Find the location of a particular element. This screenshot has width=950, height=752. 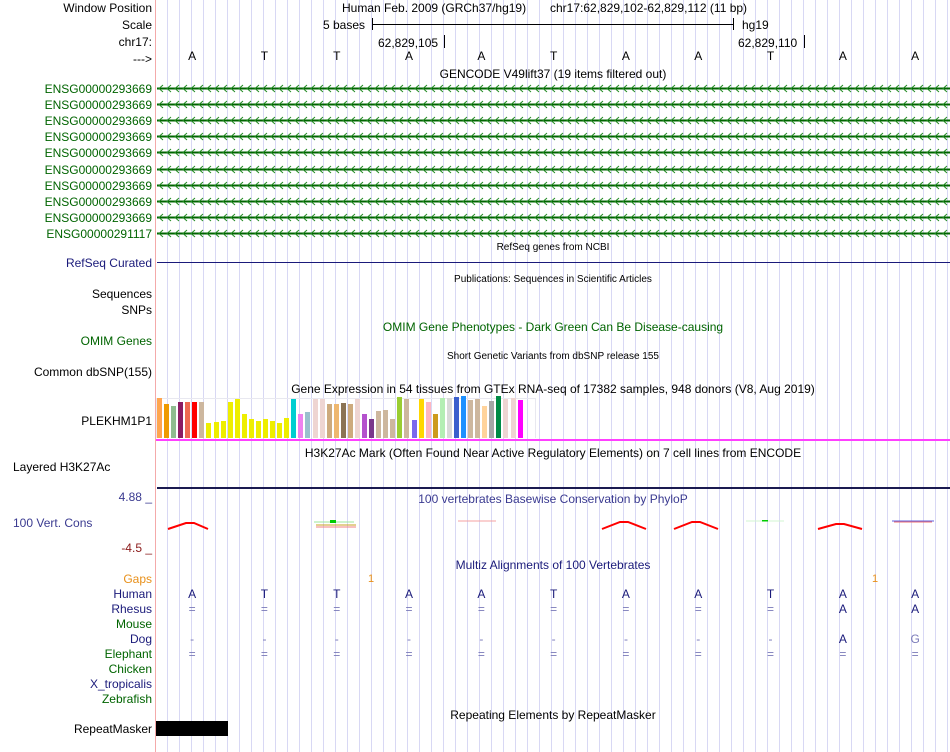

species-label: Dog is located at coordinates (140, 639).